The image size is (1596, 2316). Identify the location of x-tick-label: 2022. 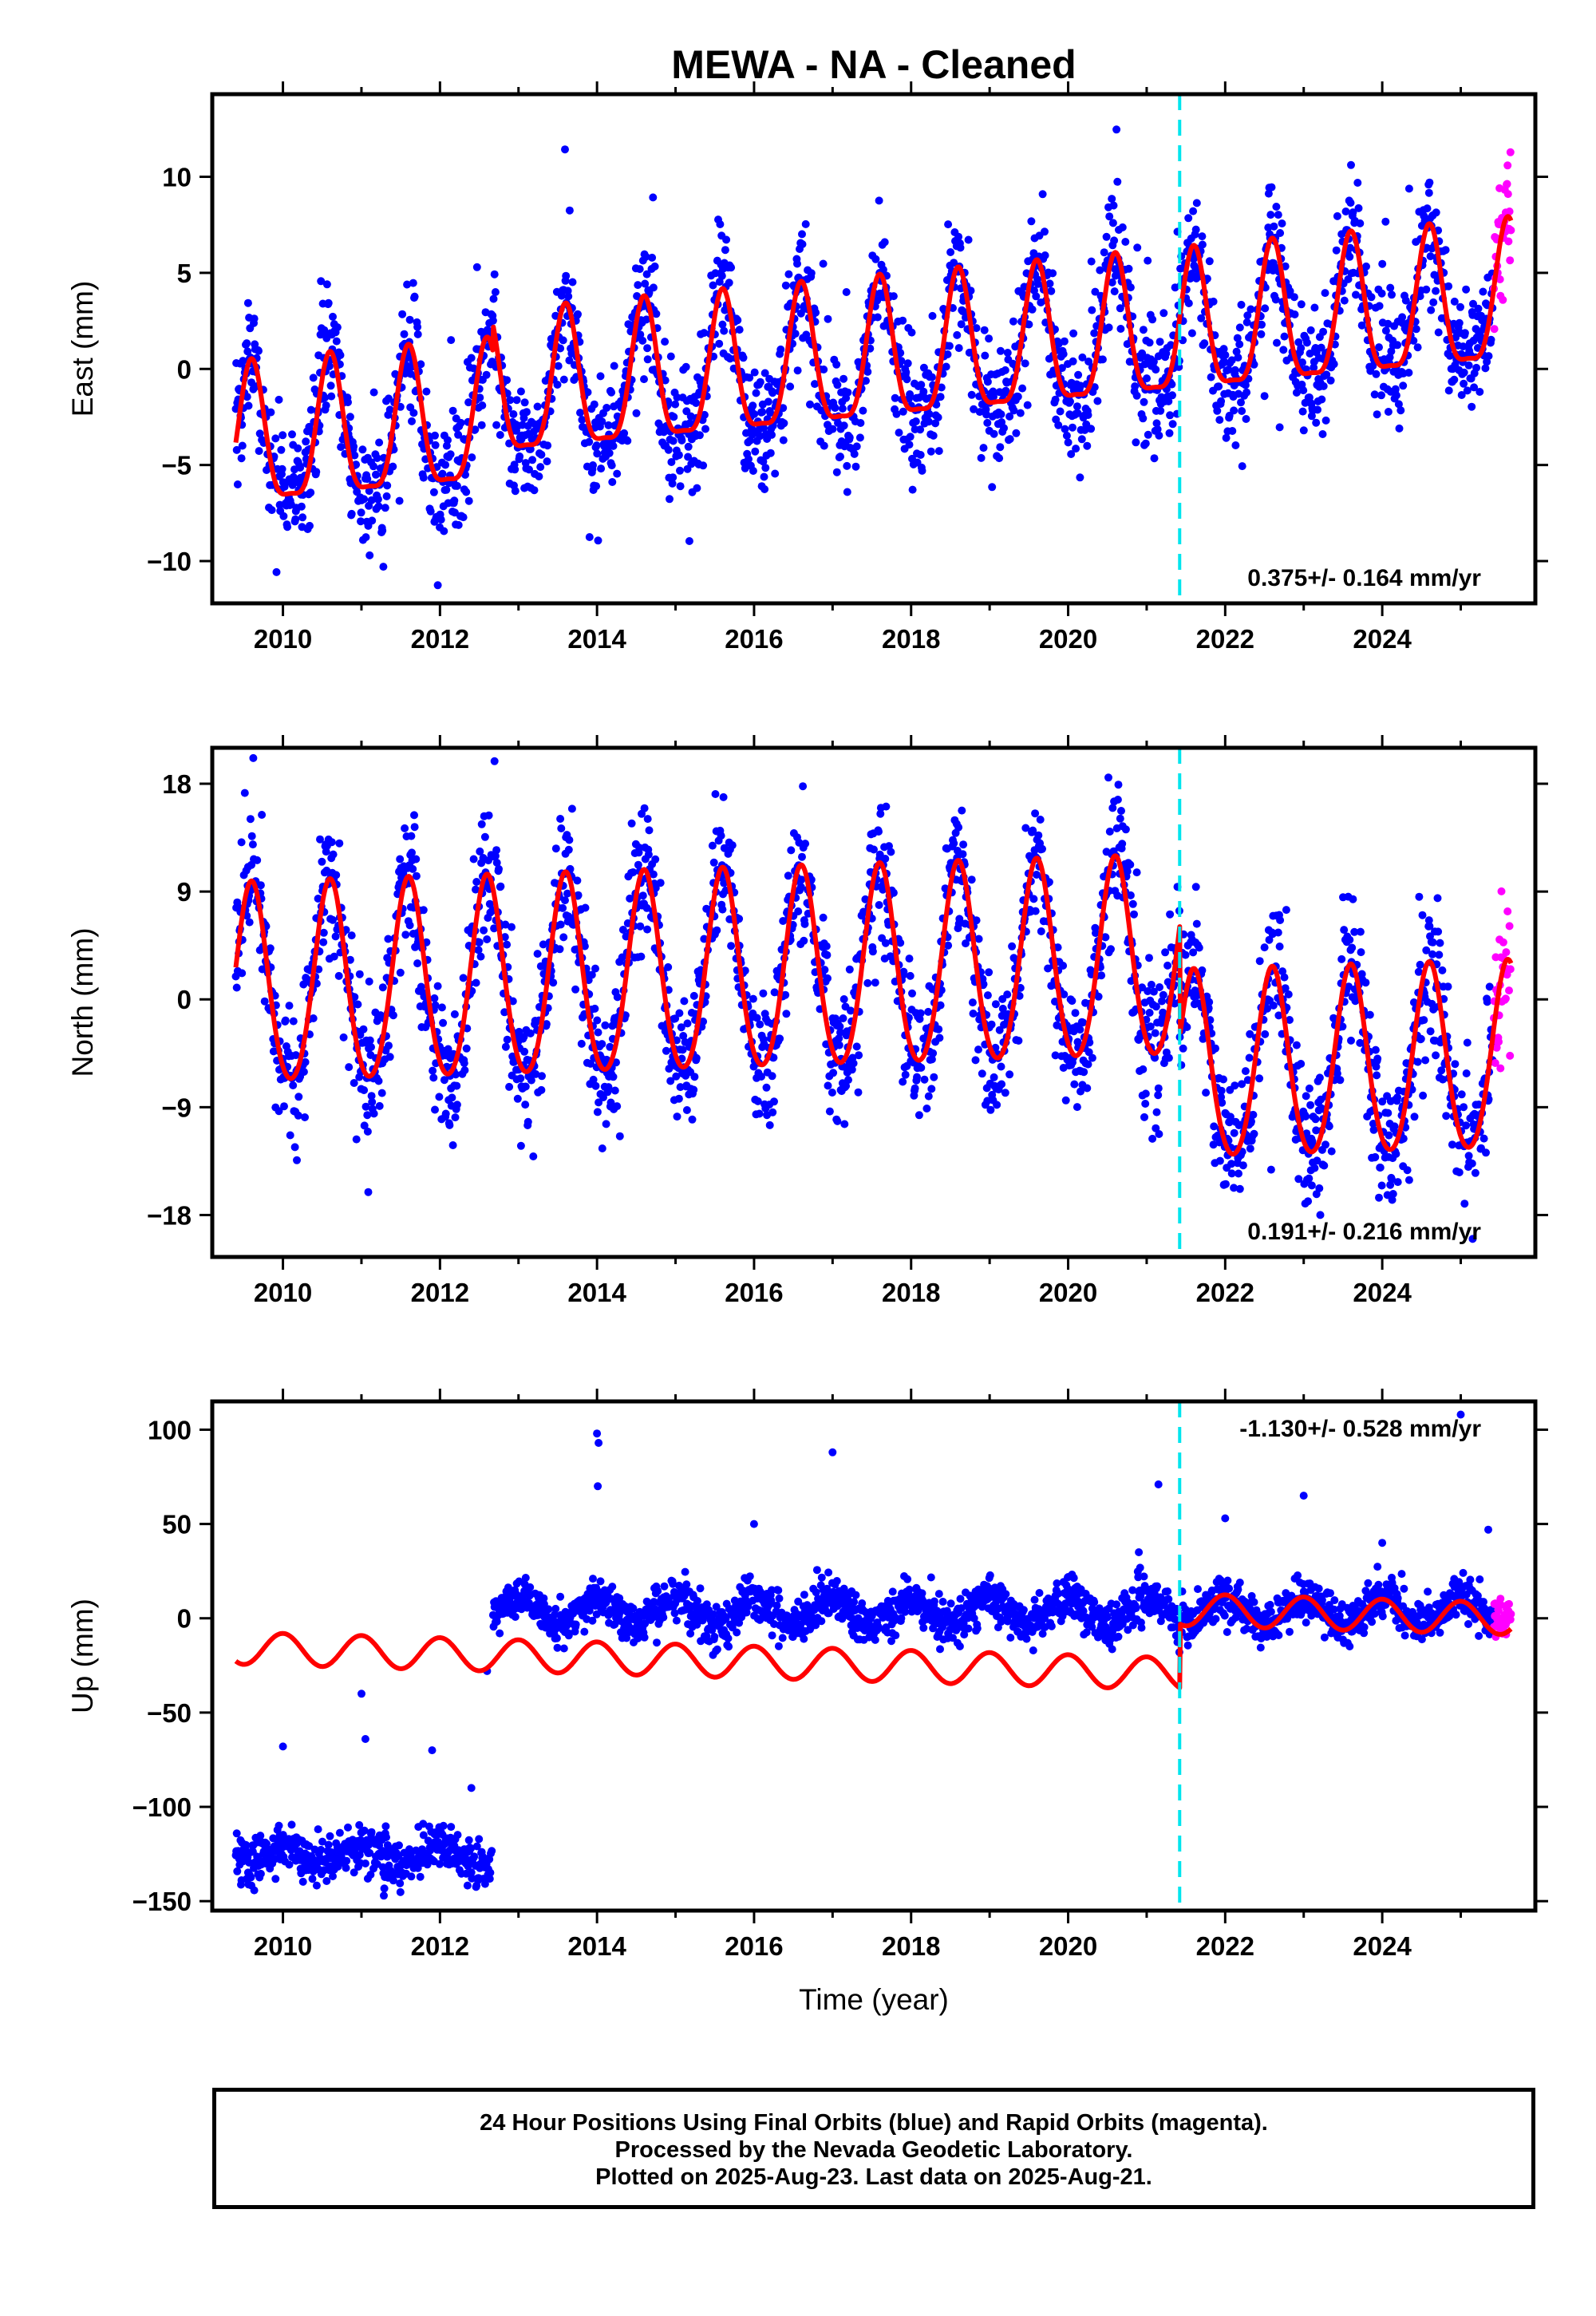
(1225, 1292).